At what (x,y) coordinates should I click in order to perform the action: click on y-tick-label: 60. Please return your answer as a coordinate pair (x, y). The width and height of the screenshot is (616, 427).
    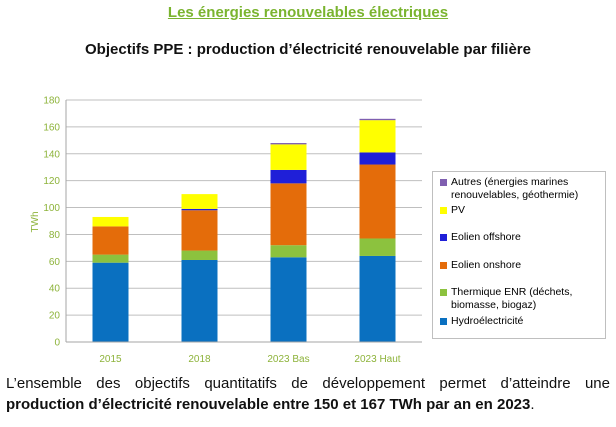
    Looking at the image, I should click on (55, 262).